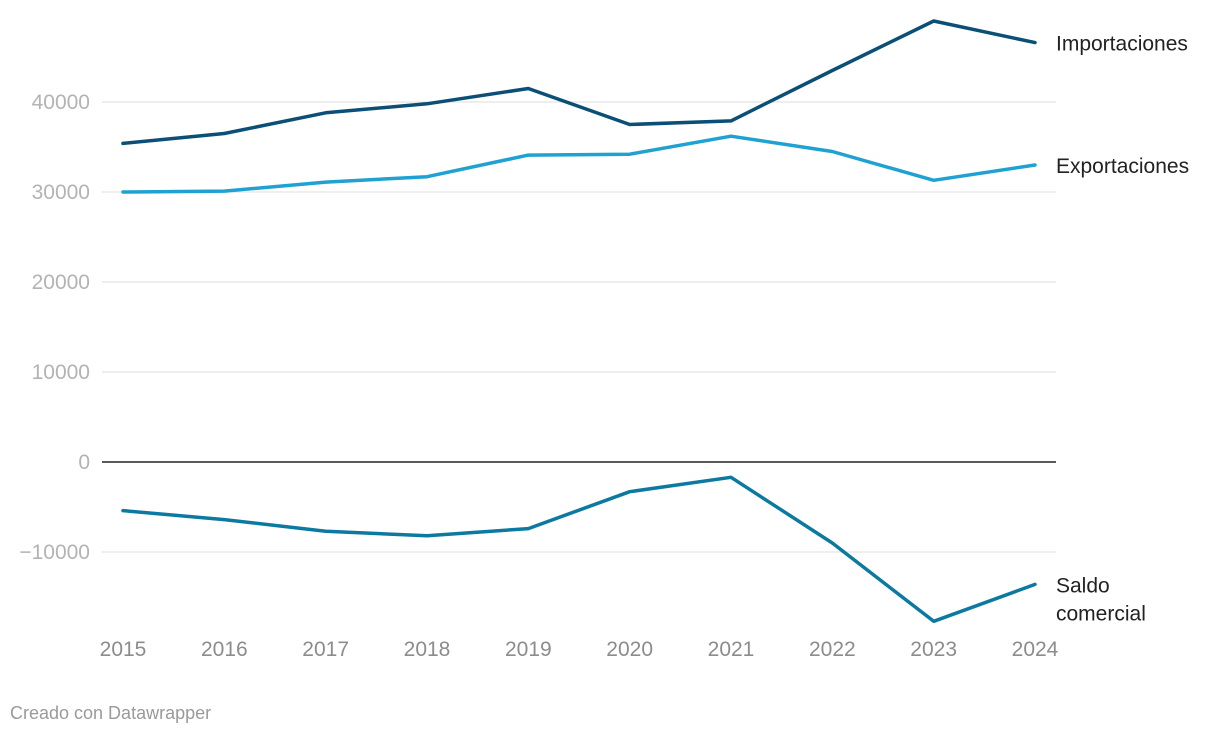 This screenshot has width=1220, height=738. What do you see at coordinates (1101, 613) in the screenshot?
I see `series-label-line: comercial` at bounding box center [1101, 613].